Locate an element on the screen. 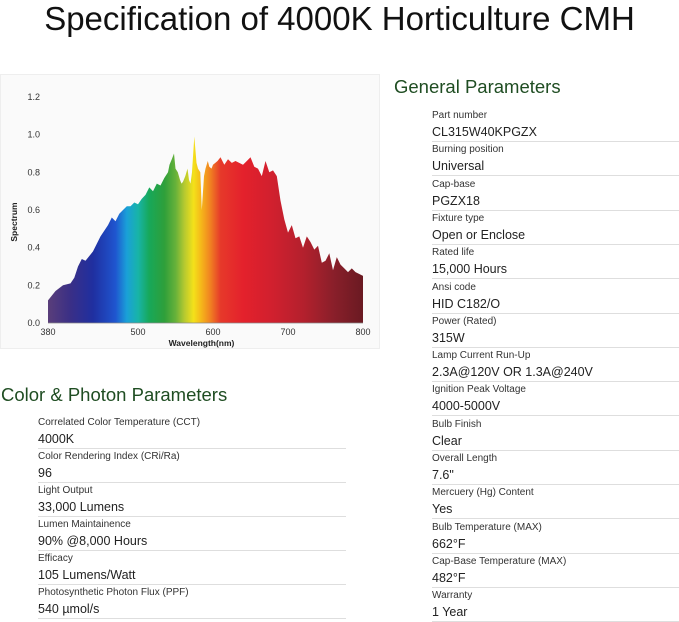 The image size is (679, 622). color-photon-parameters-title: Color & Photon Parameters is located at coordinates (114, 394).